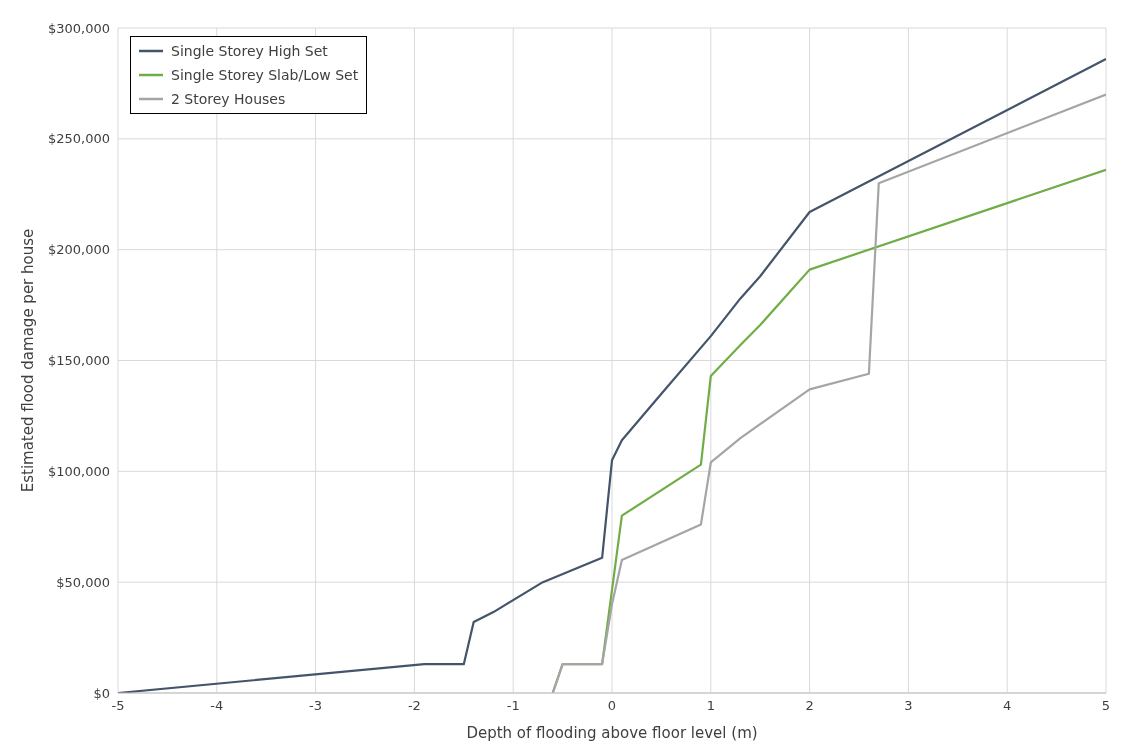  I want to click on y-tick-label: $150,000, so click(78, 361).